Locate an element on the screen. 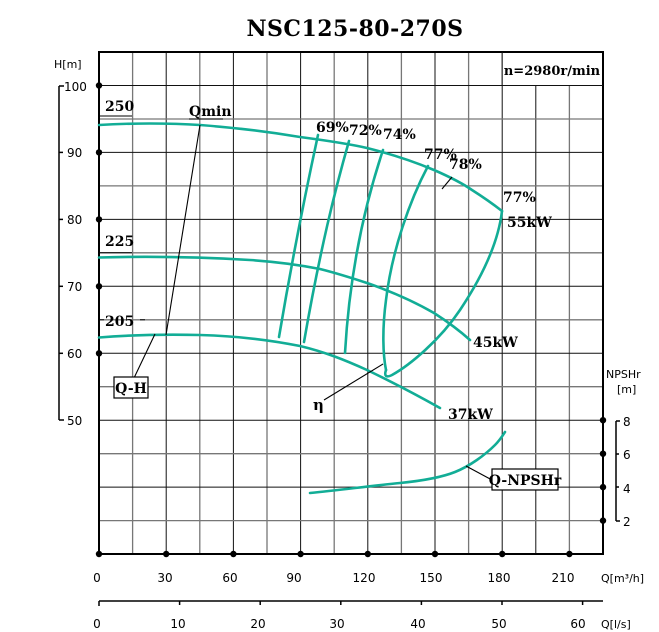 Image resolution: width=659 pixels, height=632 pixels. h-tick-100: 100 is located at coordinates (75, 87).